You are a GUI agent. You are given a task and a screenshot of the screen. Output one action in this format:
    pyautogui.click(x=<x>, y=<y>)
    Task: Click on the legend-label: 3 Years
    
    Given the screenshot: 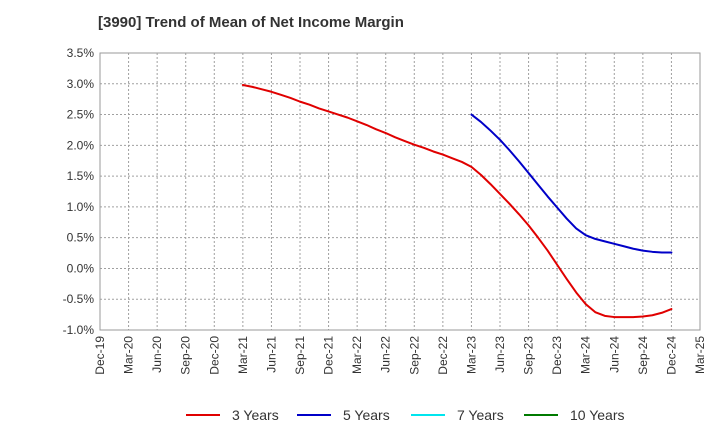 What is the action you would take?
    pyautogui.click(x=255, y=415)
    